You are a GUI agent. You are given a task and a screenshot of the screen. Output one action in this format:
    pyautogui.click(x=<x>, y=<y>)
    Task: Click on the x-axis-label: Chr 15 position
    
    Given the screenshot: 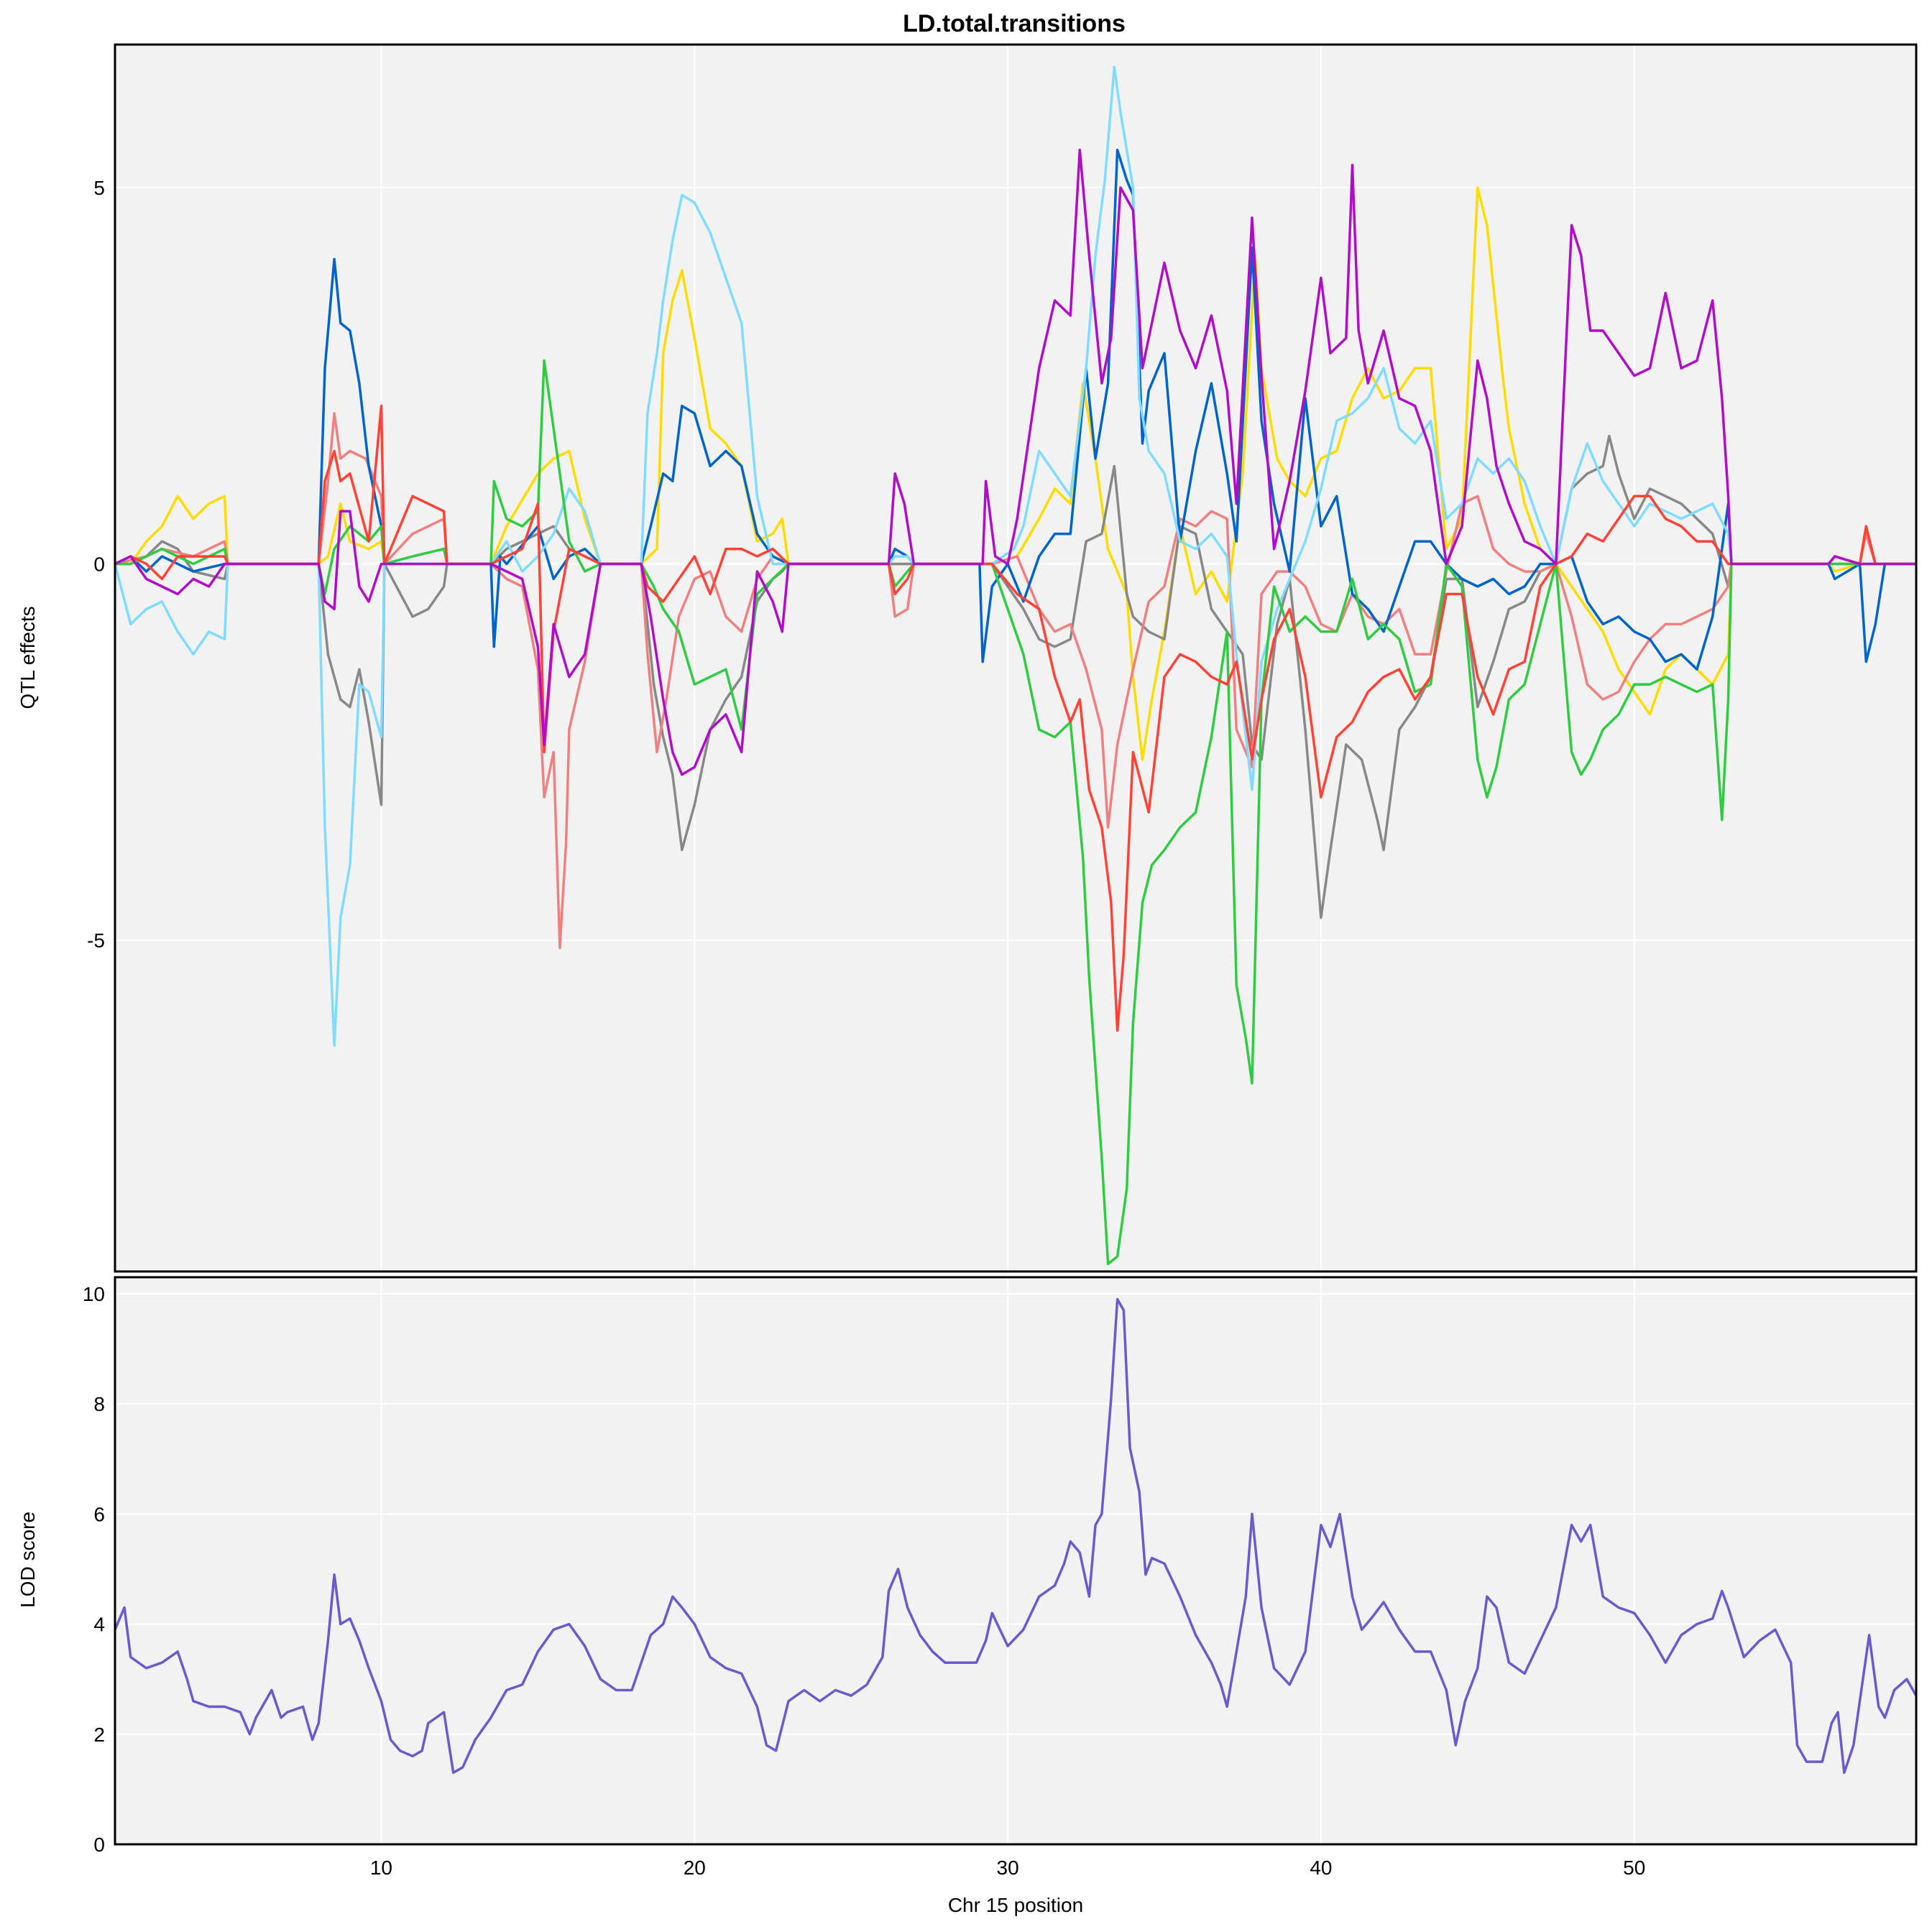 What is the action you would take?
    pyautogui.click(x=1015, y=1905)
    